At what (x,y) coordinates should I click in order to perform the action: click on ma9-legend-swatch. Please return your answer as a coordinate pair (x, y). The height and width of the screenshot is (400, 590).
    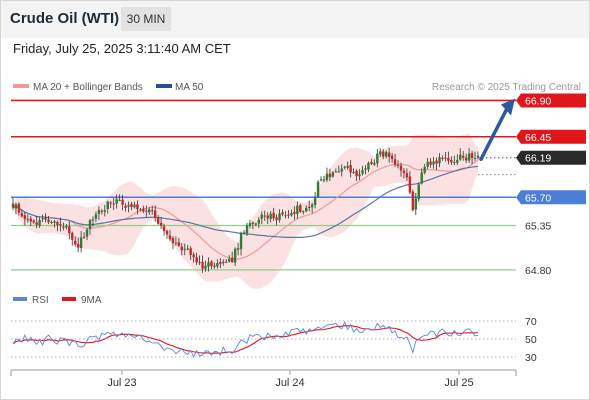
    Looking at the image, I should click on (69, 299).